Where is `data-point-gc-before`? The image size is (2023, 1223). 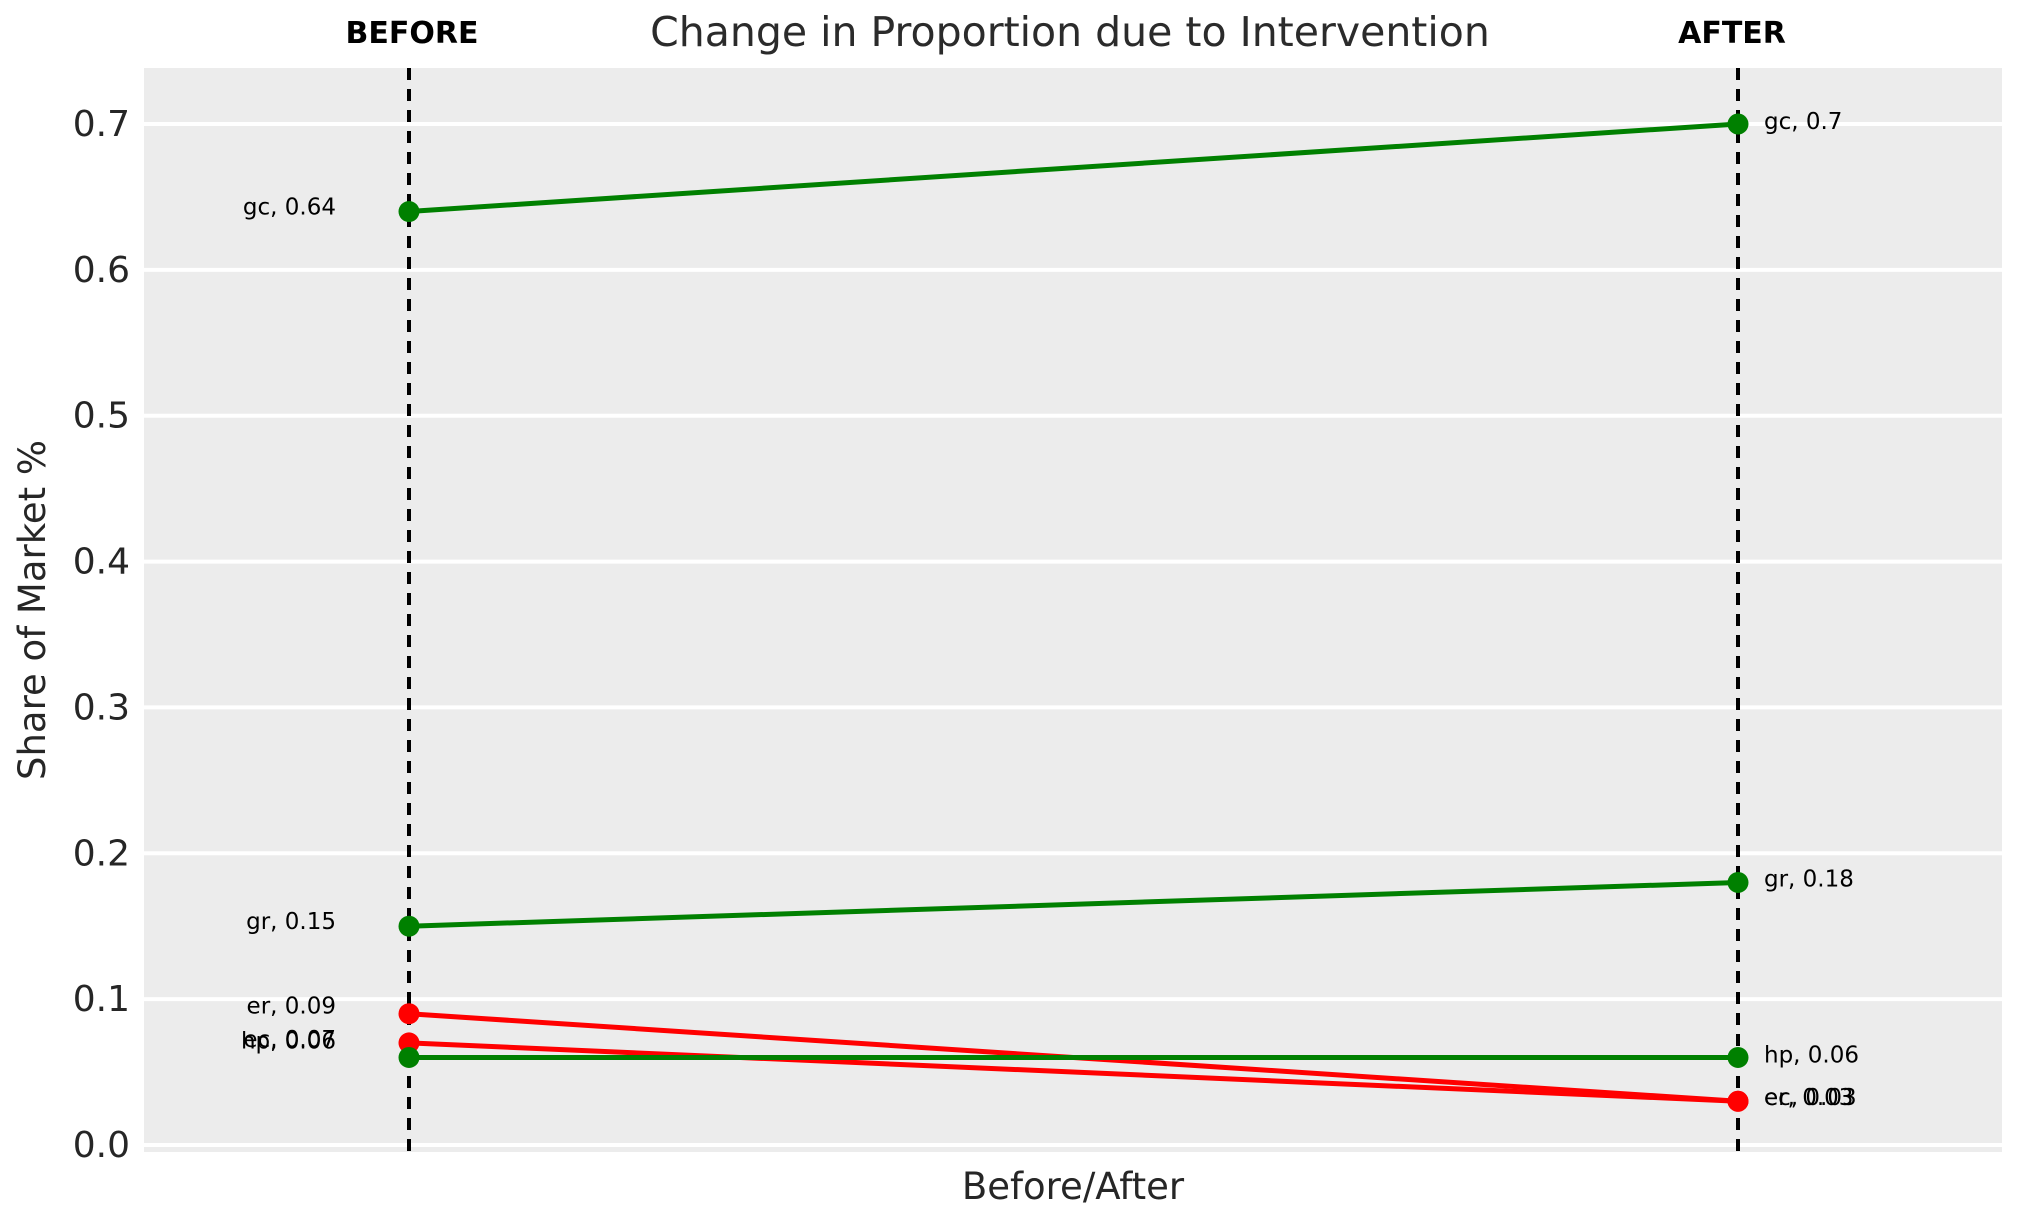
data-point-gc-before is located at coordinates (409, 212).